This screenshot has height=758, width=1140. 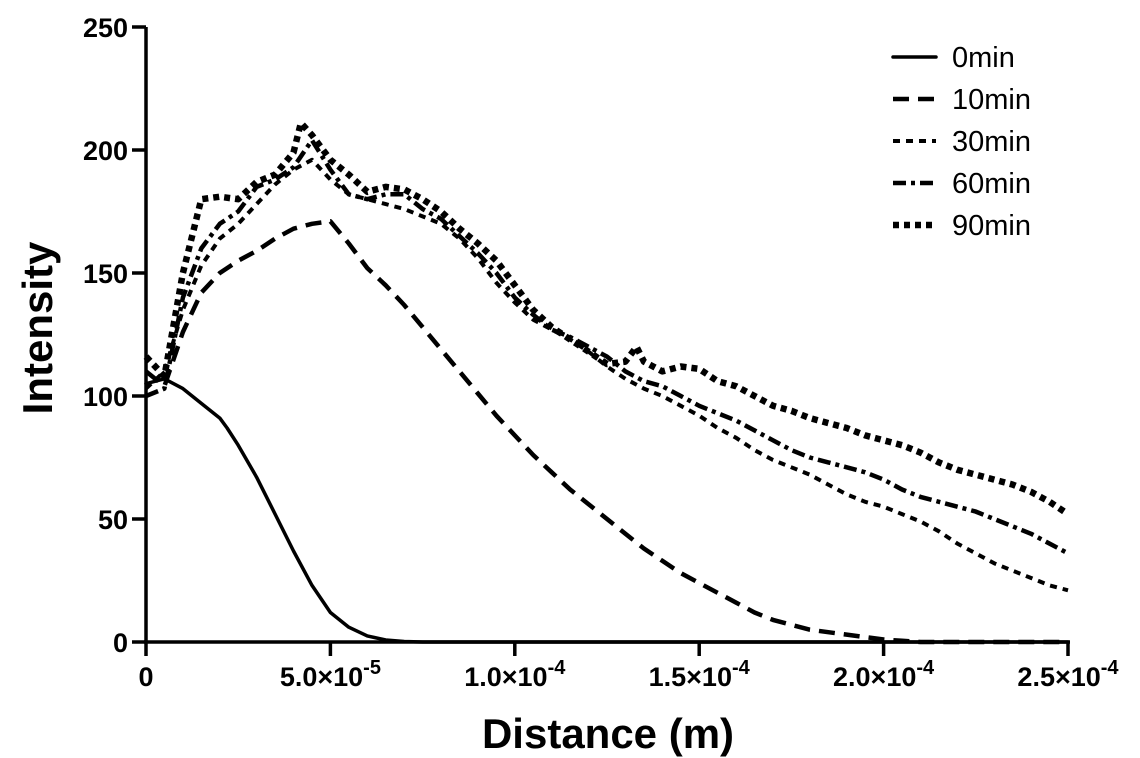 I want to click on x-tick-label: 1.5×10⁻⁴, so click(x=700, y=674).